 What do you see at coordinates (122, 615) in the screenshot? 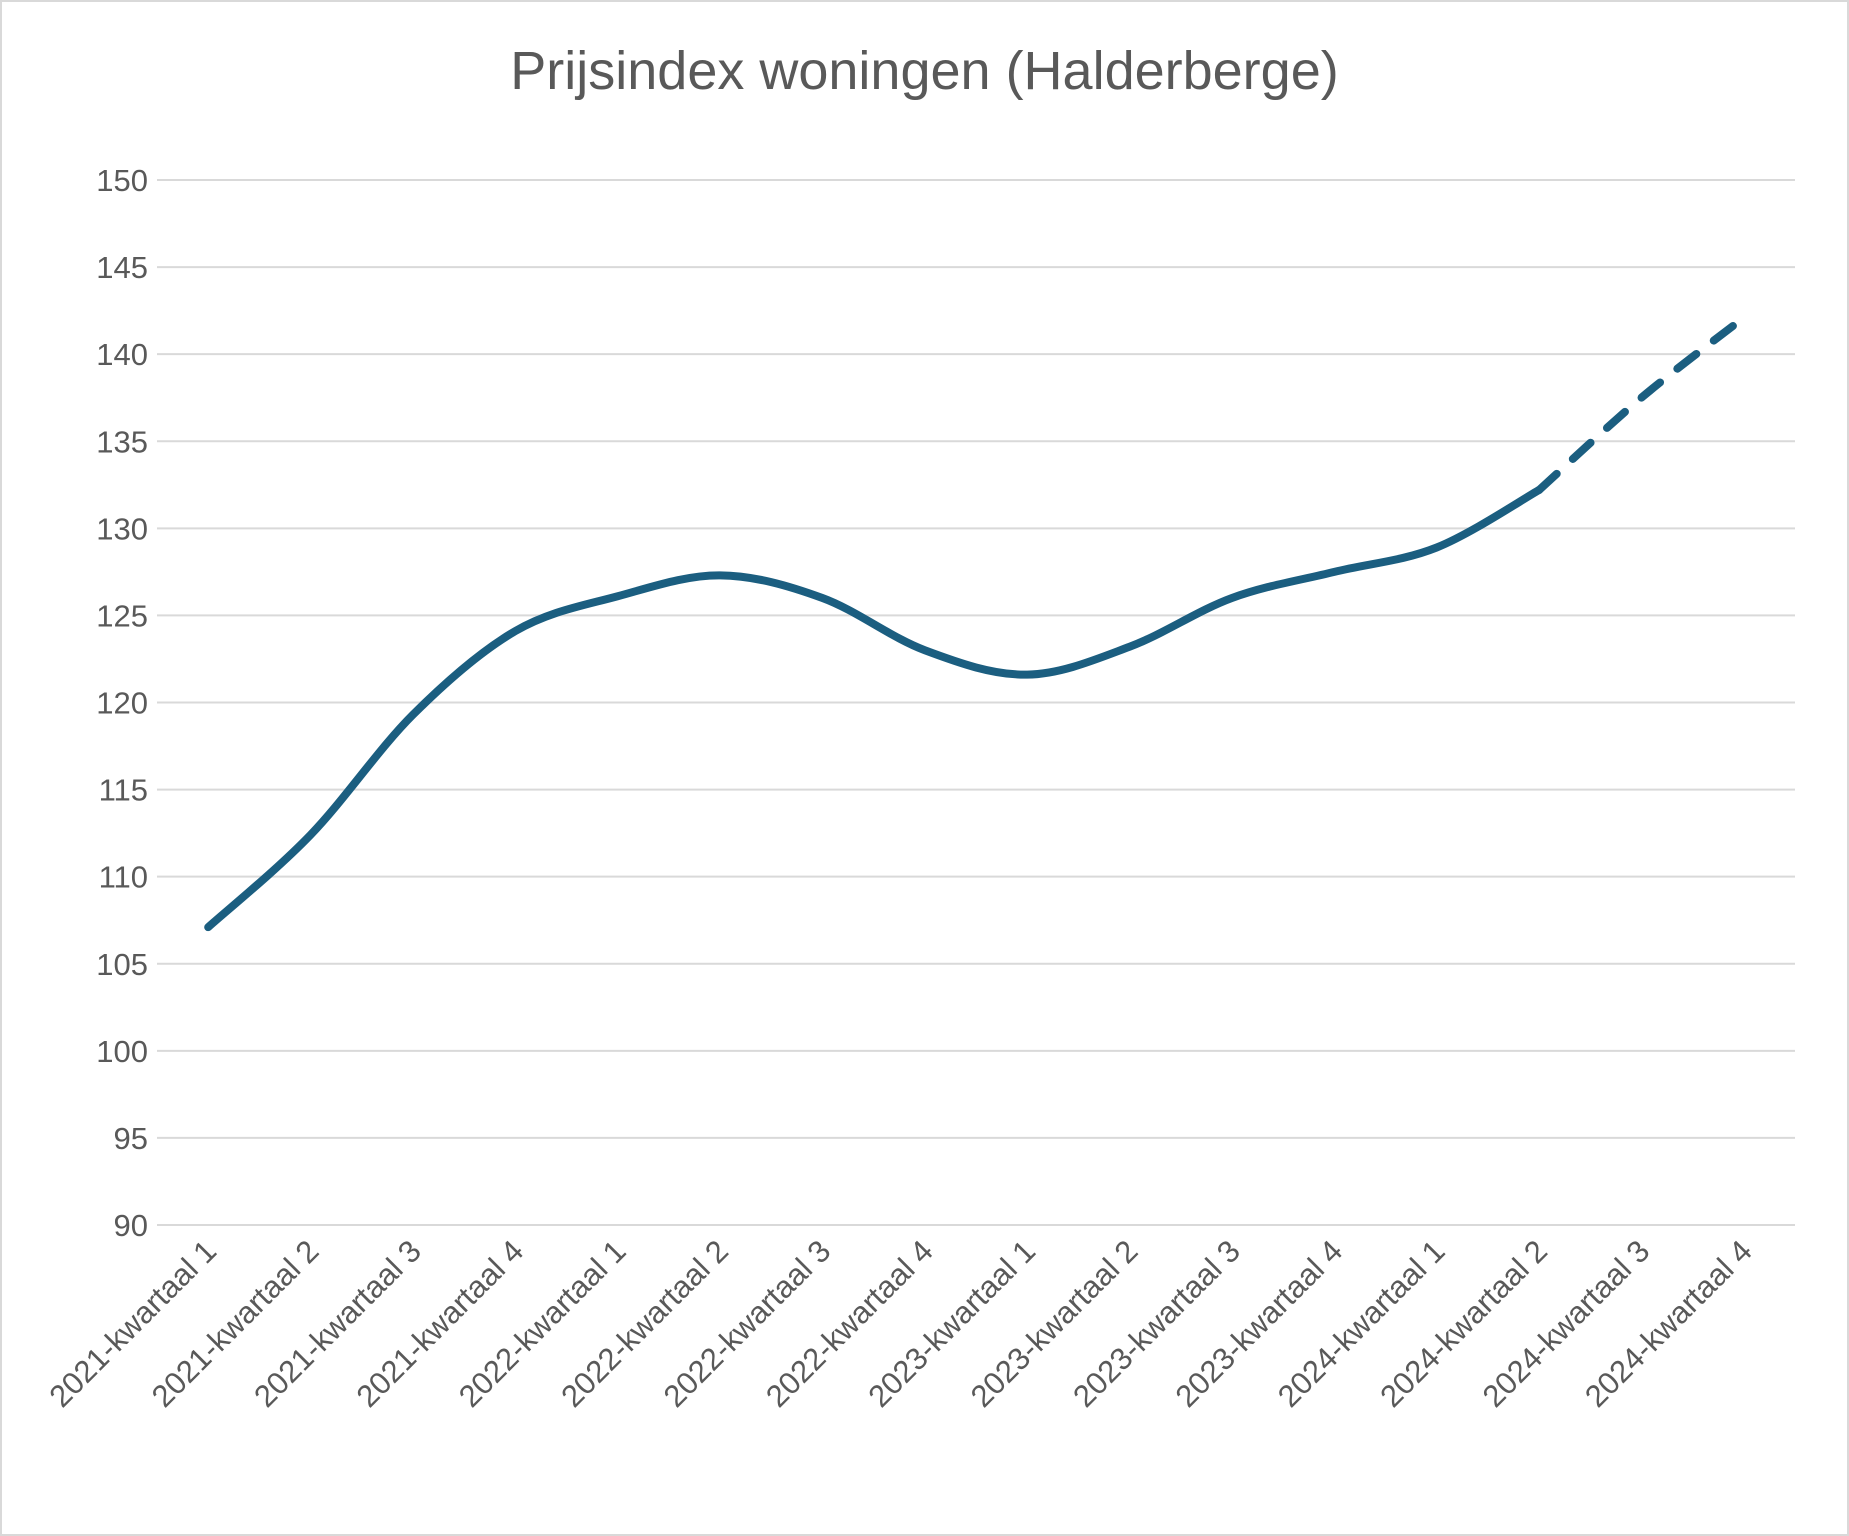
I see `y-tick-label: 125` at bounding box center [122, 615].